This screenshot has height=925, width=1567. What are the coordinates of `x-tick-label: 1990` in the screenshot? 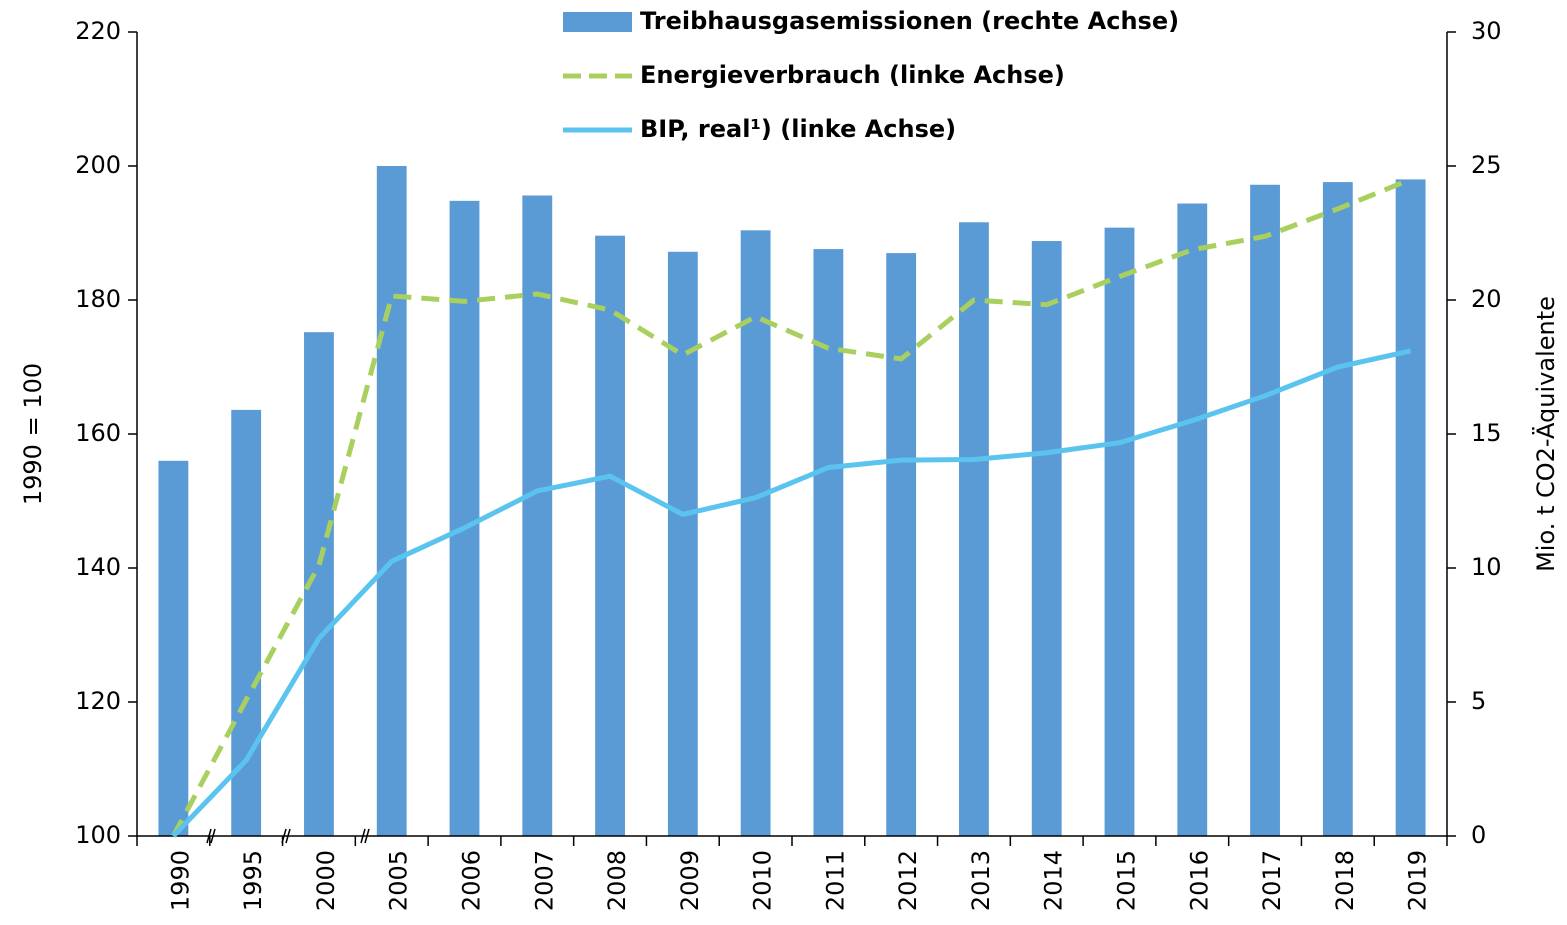 It's located at (180, 880).